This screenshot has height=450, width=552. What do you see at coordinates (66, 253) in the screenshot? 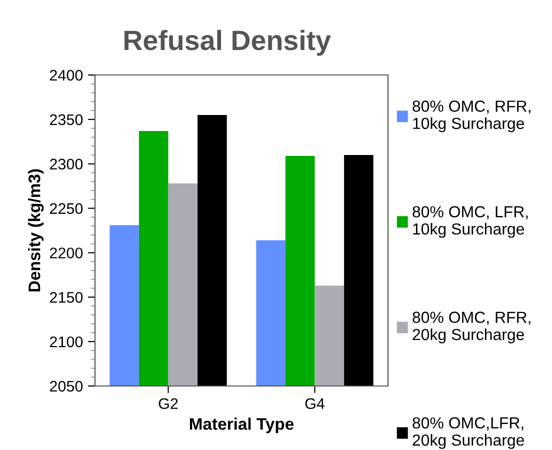
I see `y-tick-label: 2200` at bounding box center [66, 253].